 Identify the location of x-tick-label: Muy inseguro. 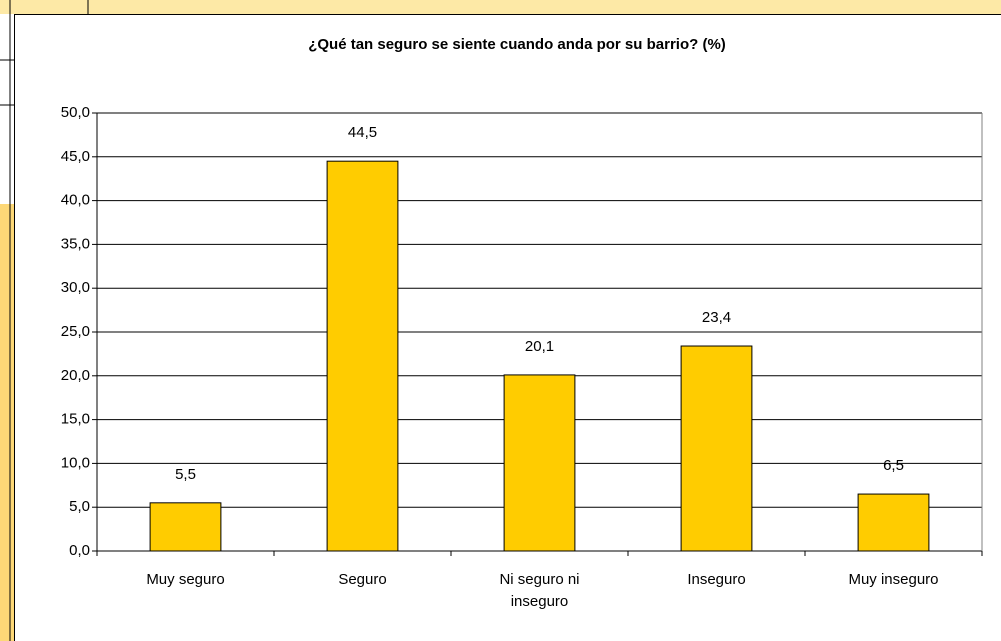
(893, 579).